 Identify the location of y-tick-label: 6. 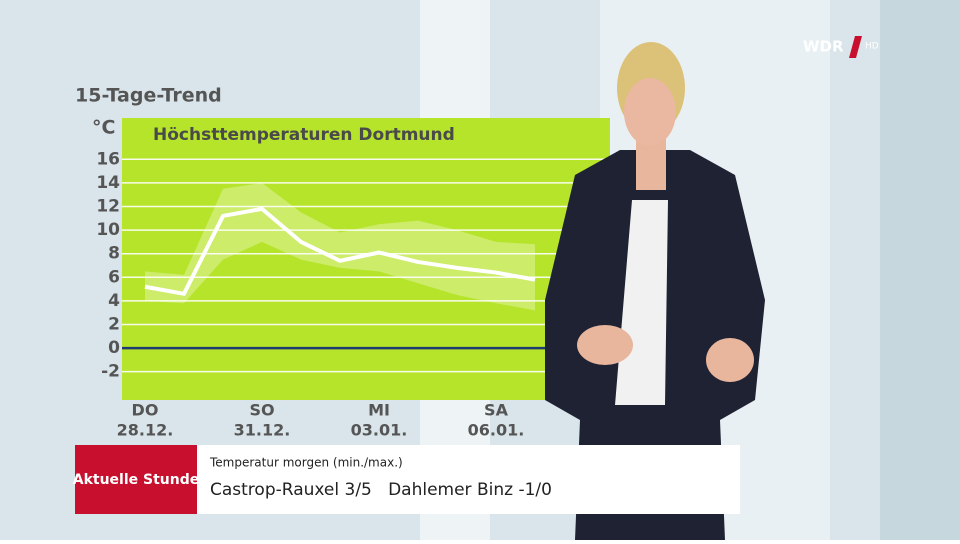
(114, 277).